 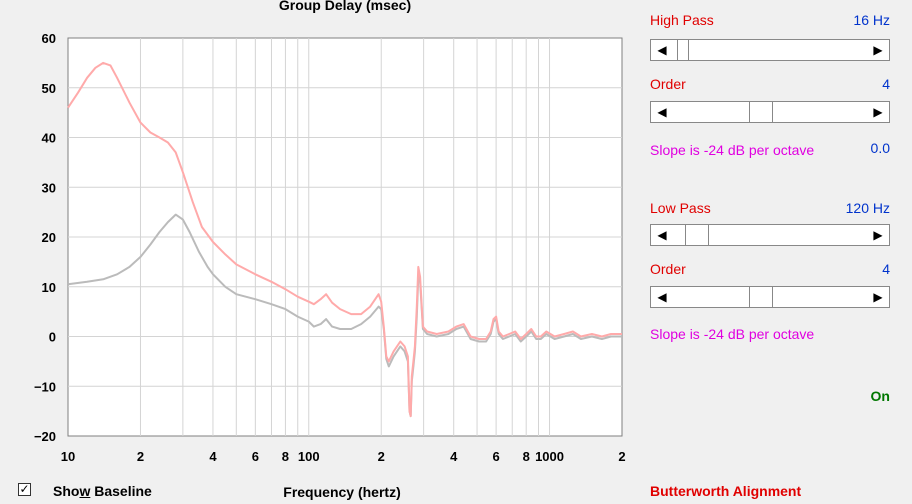 I want to click on y-tick-label: −10, so click(x=45, y=386).